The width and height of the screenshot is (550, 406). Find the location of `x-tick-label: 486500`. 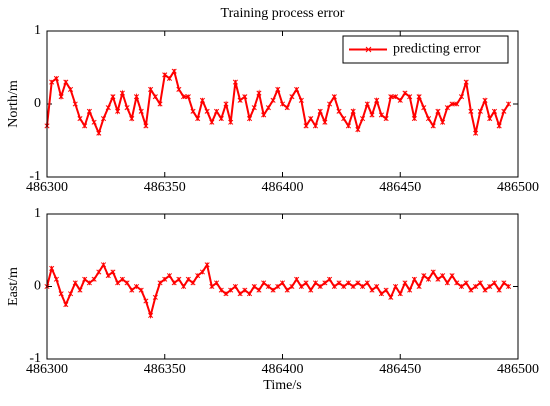

x-tick-label: 486500 is located at coordinates (518, 187).